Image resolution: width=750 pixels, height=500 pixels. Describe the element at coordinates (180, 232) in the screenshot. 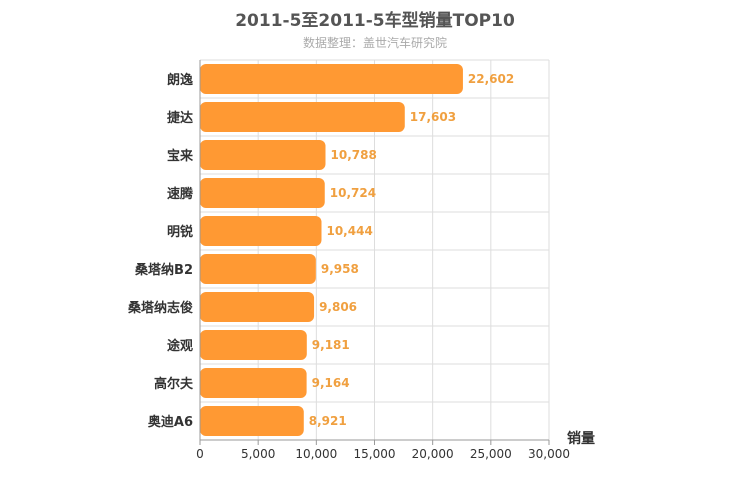

I see `category-label: 明锐` at that location.